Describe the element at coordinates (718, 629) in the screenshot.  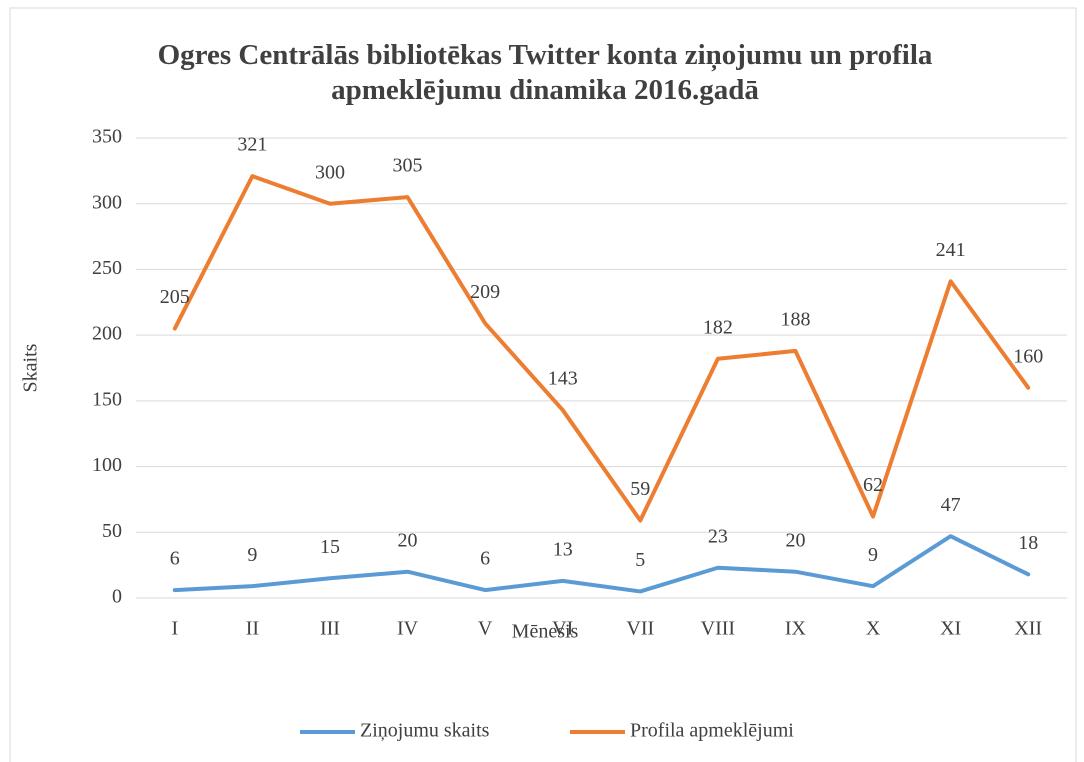
I see `x-tick-label: VIII` at that location.